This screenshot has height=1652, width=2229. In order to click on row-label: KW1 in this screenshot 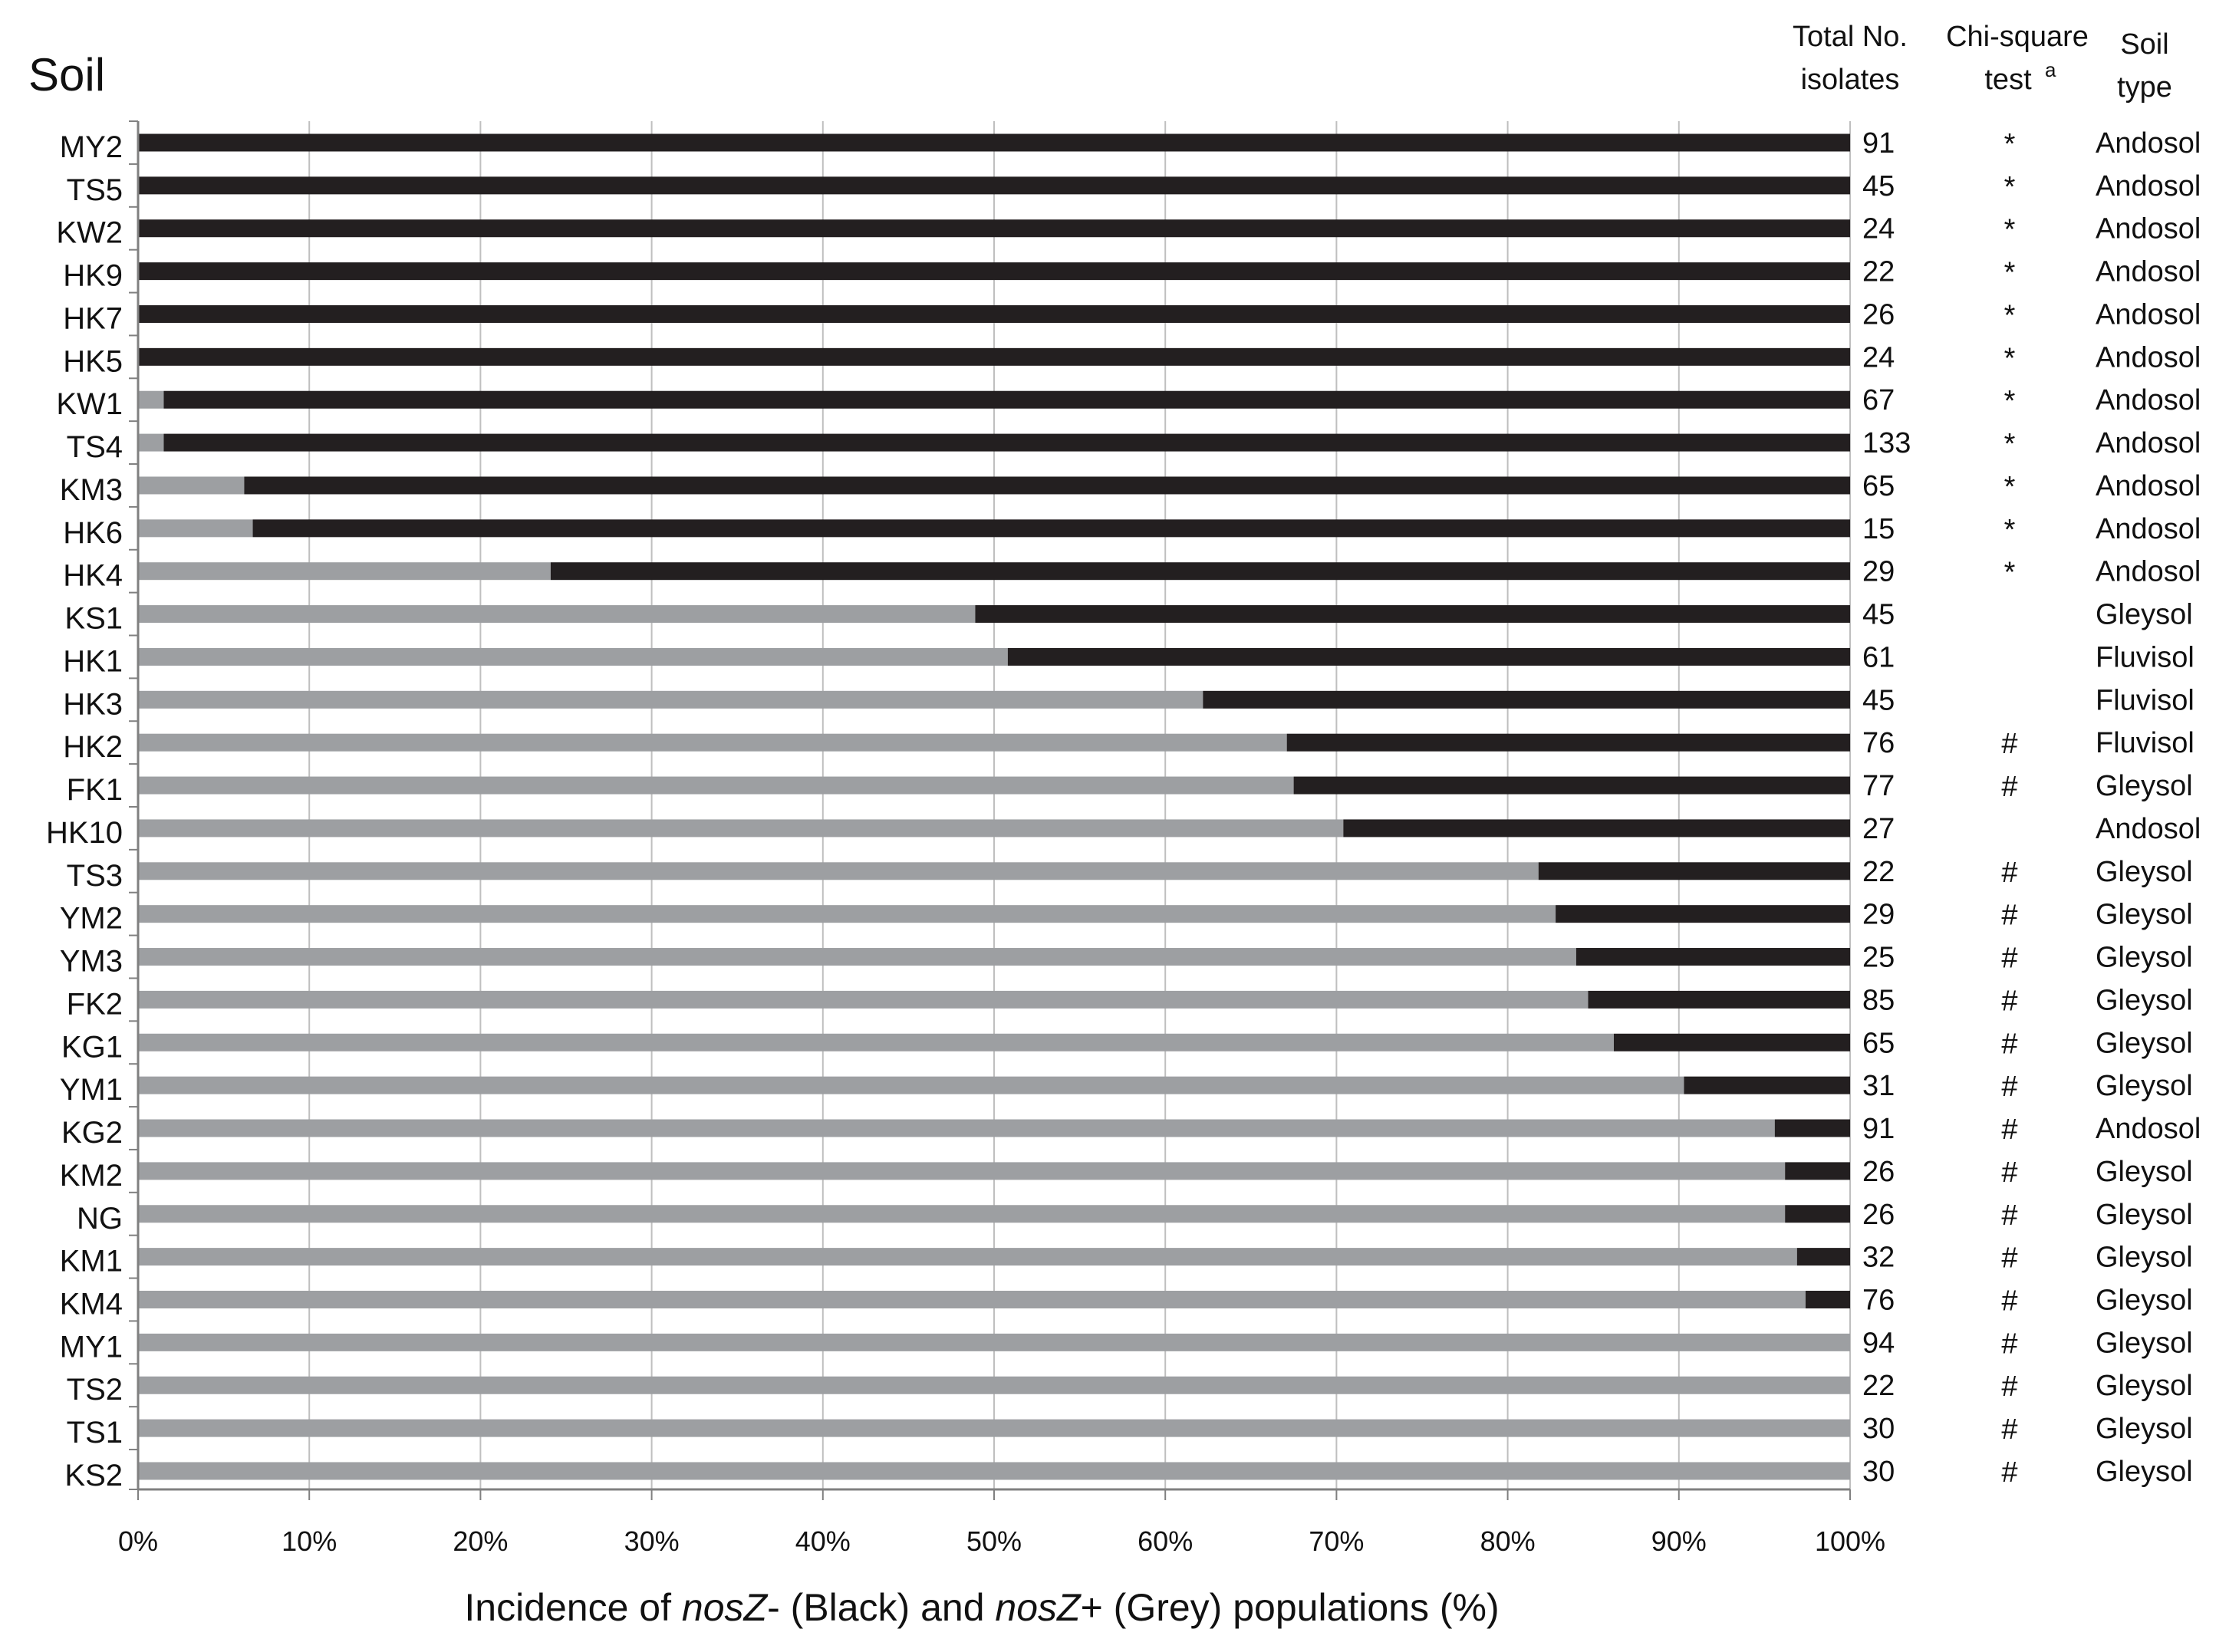, I will do `click(90, 404)`.